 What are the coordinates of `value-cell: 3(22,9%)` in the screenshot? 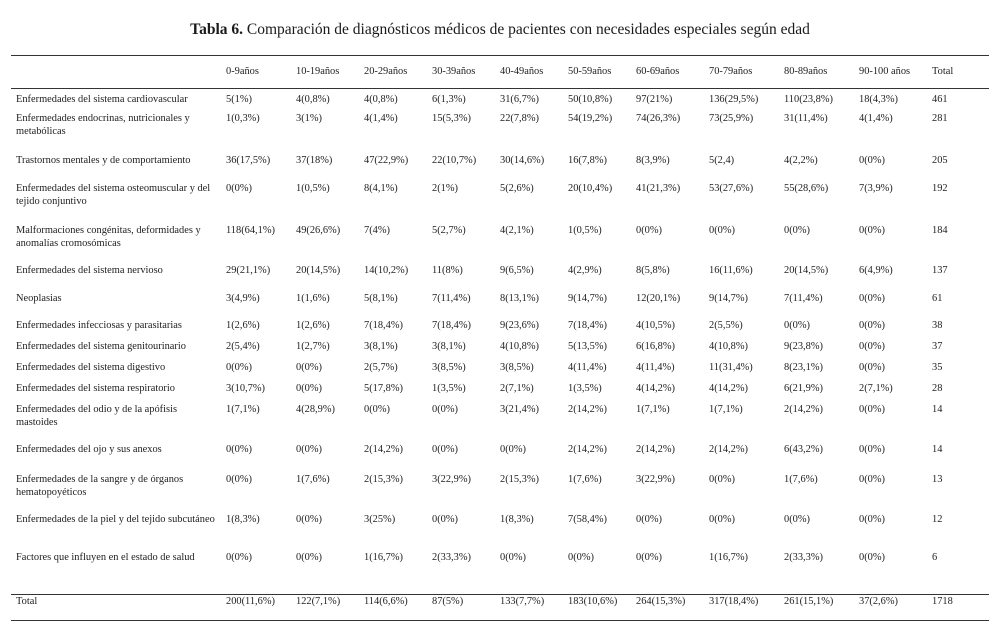 It's located at (451, 479).